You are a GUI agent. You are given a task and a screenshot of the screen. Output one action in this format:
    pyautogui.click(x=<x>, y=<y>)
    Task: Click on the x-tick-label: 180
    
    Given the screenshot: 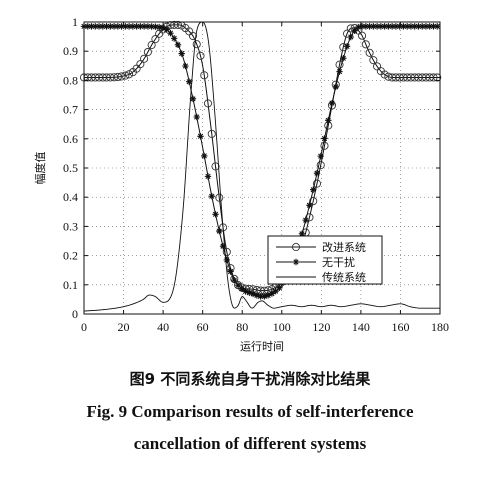 What is the action you would take?
    pyautogui.click(x=440, y=327)
    